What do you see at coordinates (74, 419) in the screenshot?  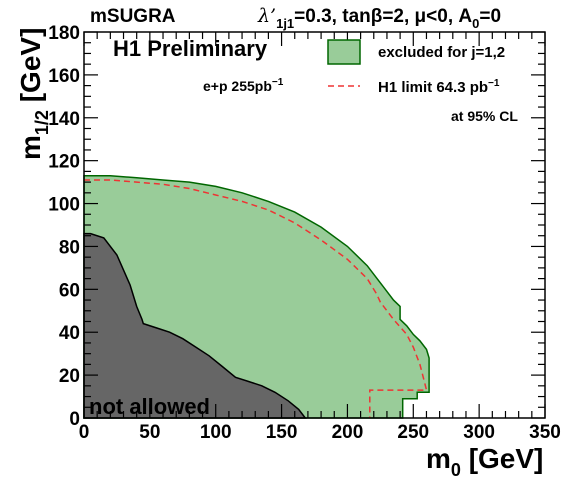 I see `y-tick-label: 0` at bounding box center [74, 419].